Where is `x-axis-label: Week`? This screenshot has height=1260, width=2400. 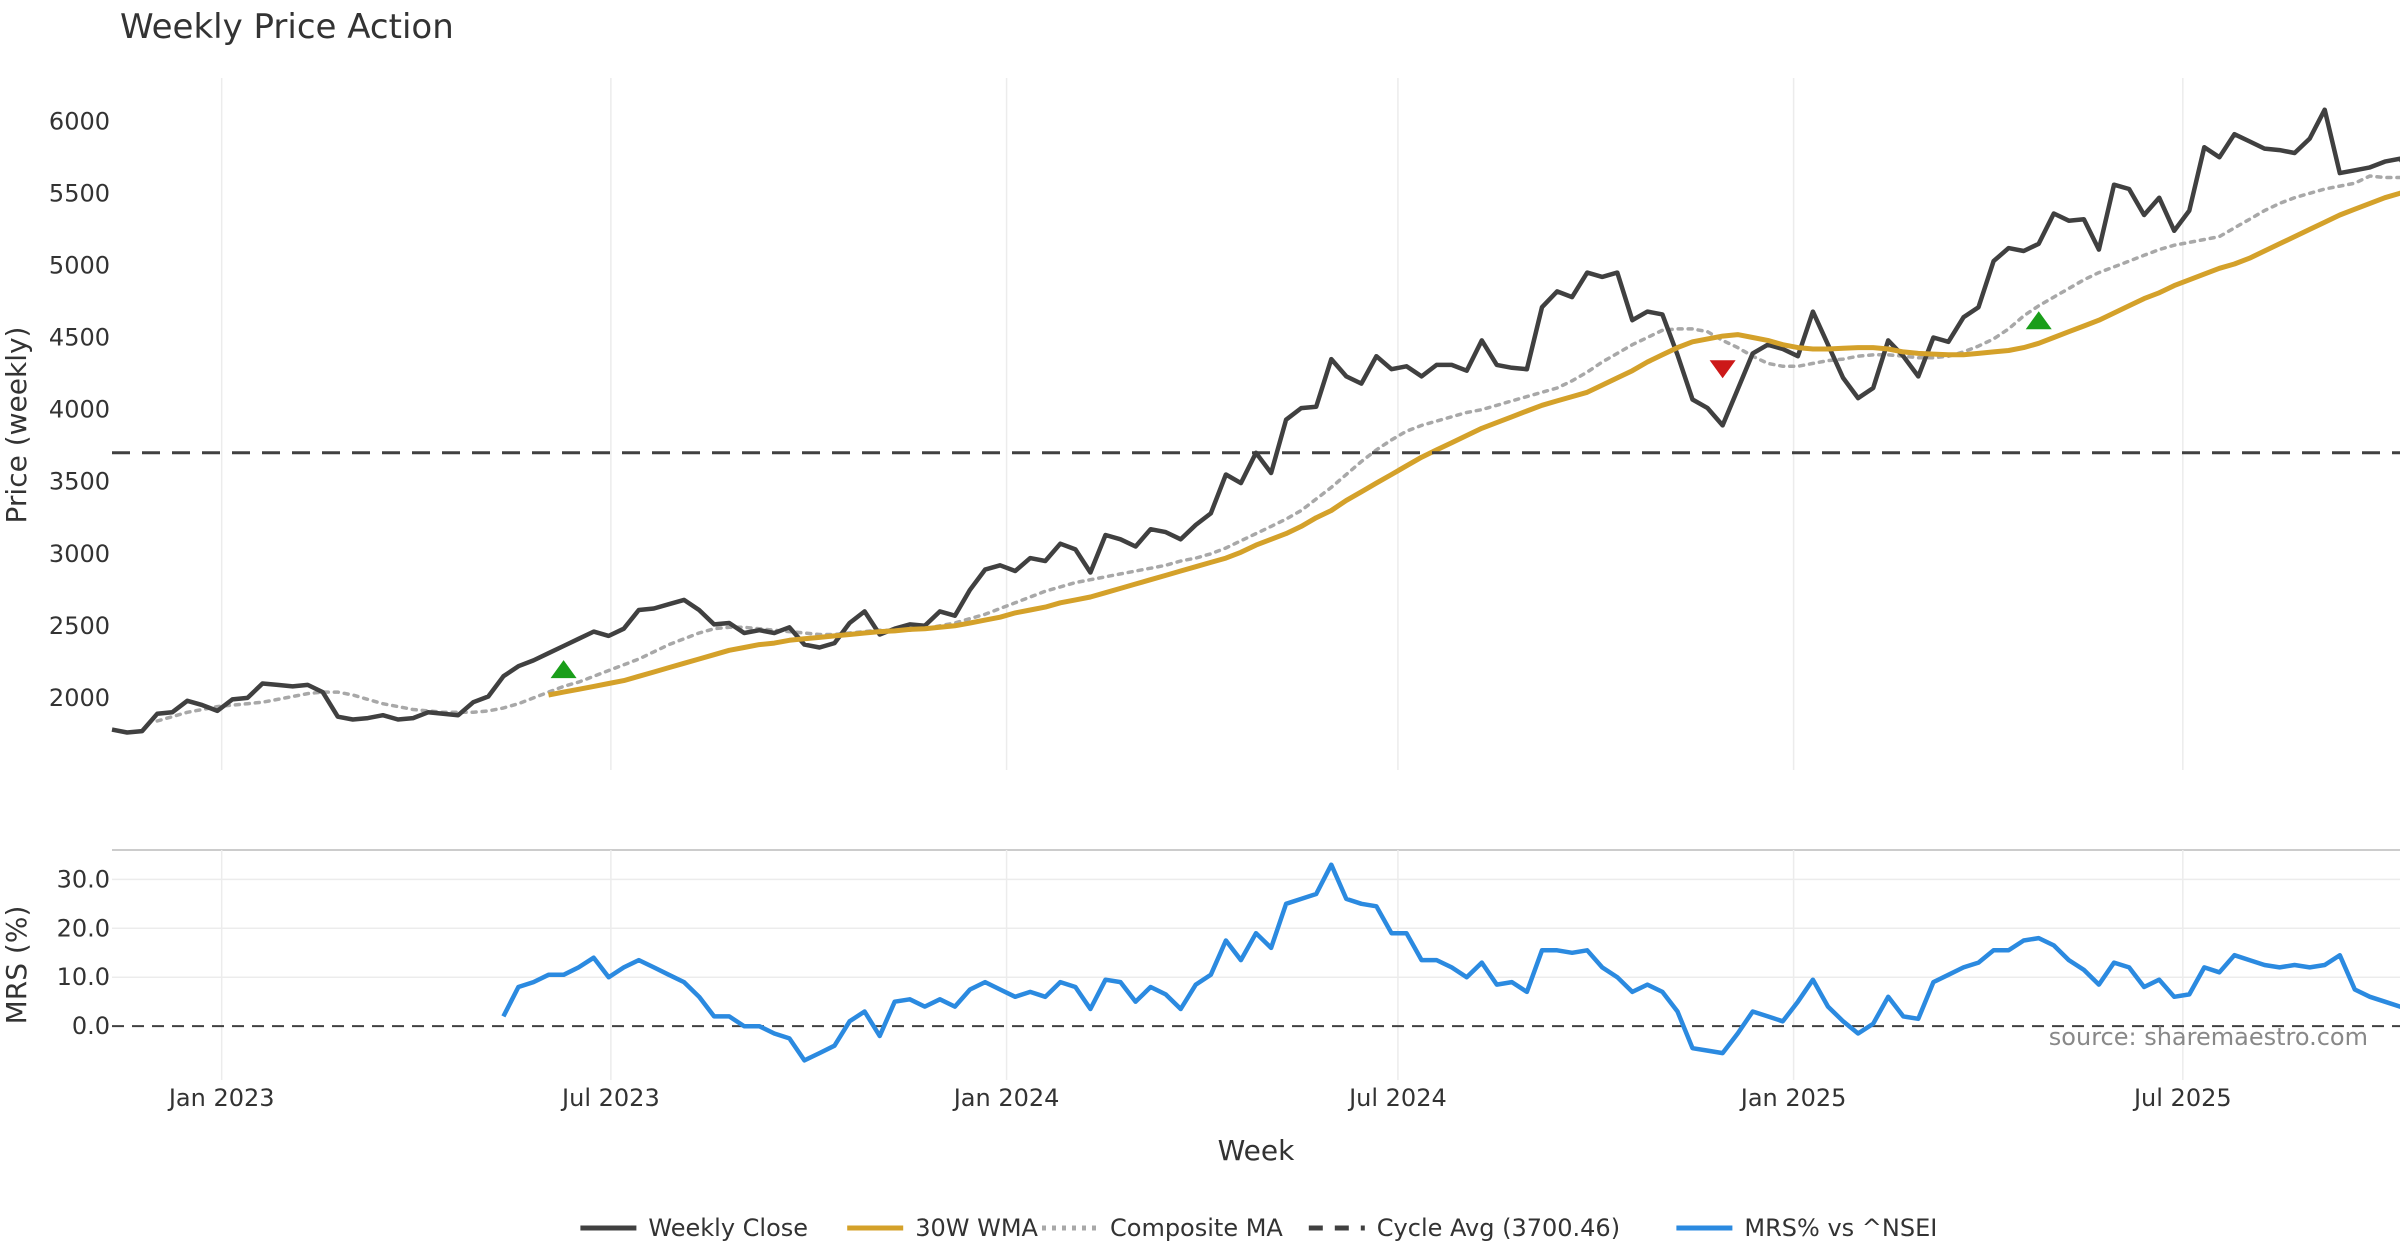
x-axis-label: Week is located at coordinates (1256, 1150).